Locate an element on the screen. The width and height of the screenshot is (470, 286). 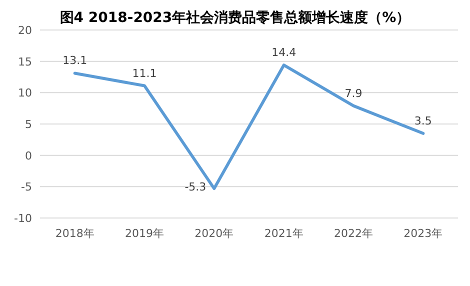
data-label: -5.3 is located at coordinates (195, 187).